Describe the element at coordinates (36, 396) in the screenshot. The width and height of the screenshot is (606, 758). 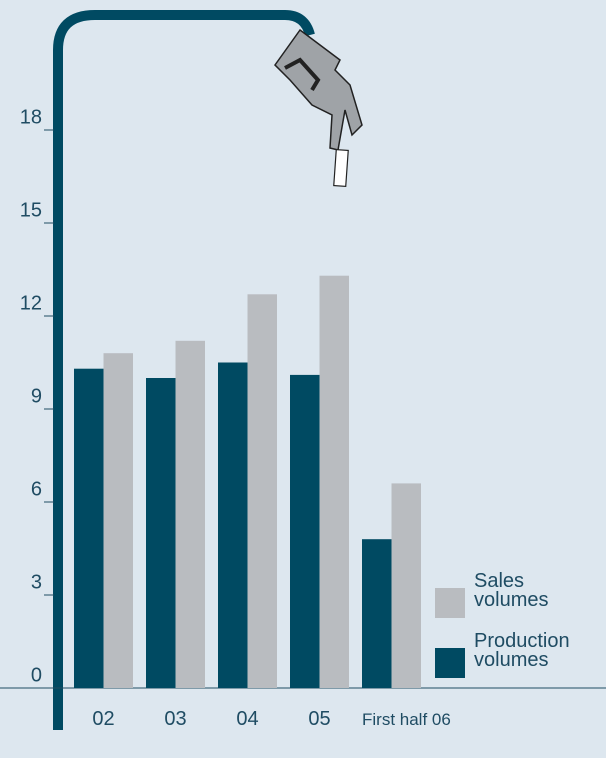
I see `y-tick-label: 9` at that location.